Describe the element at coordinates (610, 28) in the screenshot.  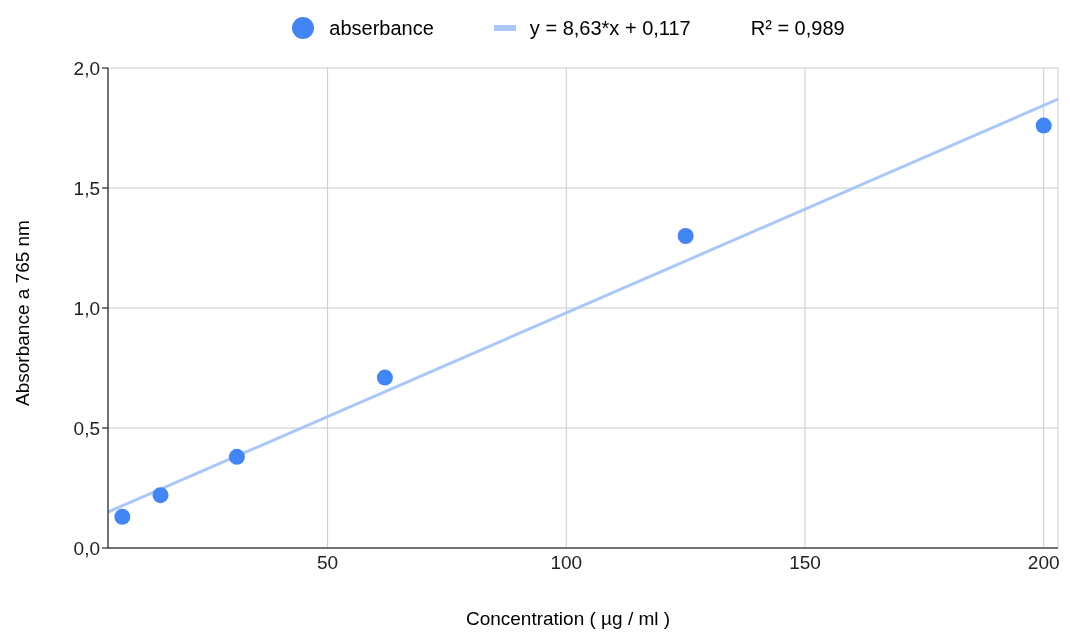
I see `legend-label: y = 8,63*x + 0,117` at that location.